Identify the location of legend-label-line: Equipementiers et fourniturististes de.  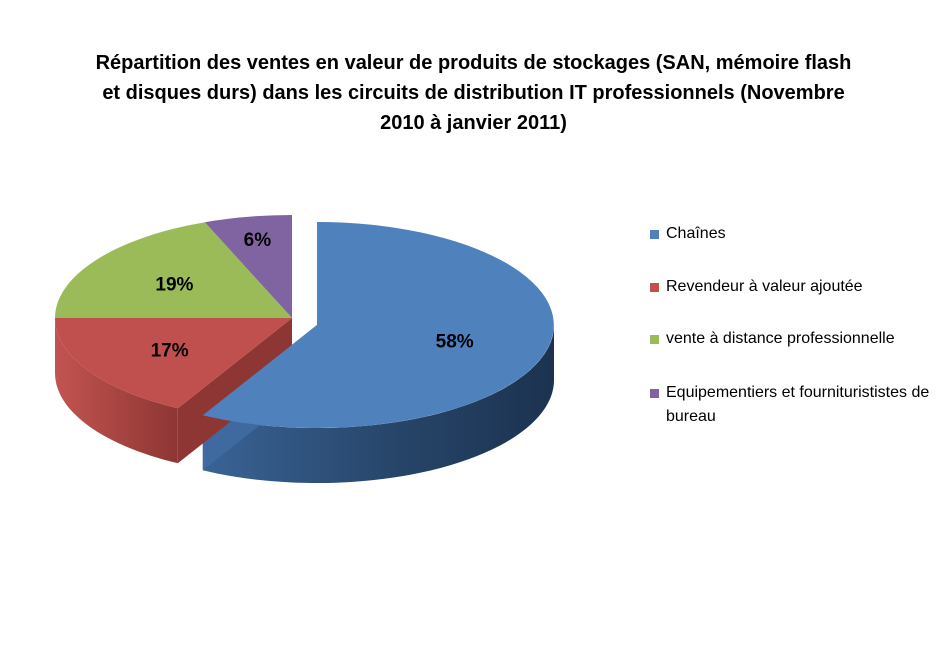
(798, 392).